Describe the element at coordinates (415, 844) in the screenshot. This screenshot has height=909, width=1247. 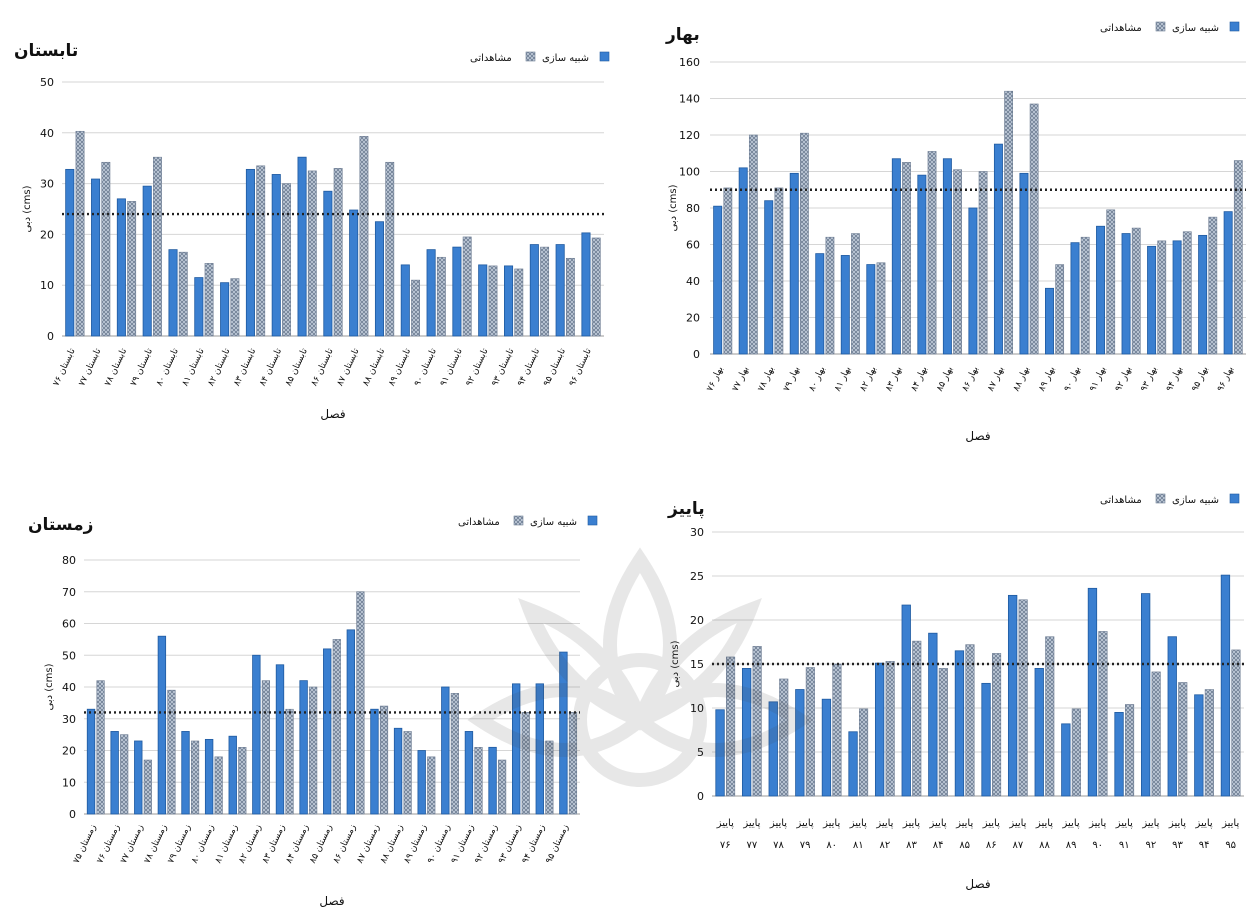
I see `x-tick-label: زمستان ۸۹` at that location.